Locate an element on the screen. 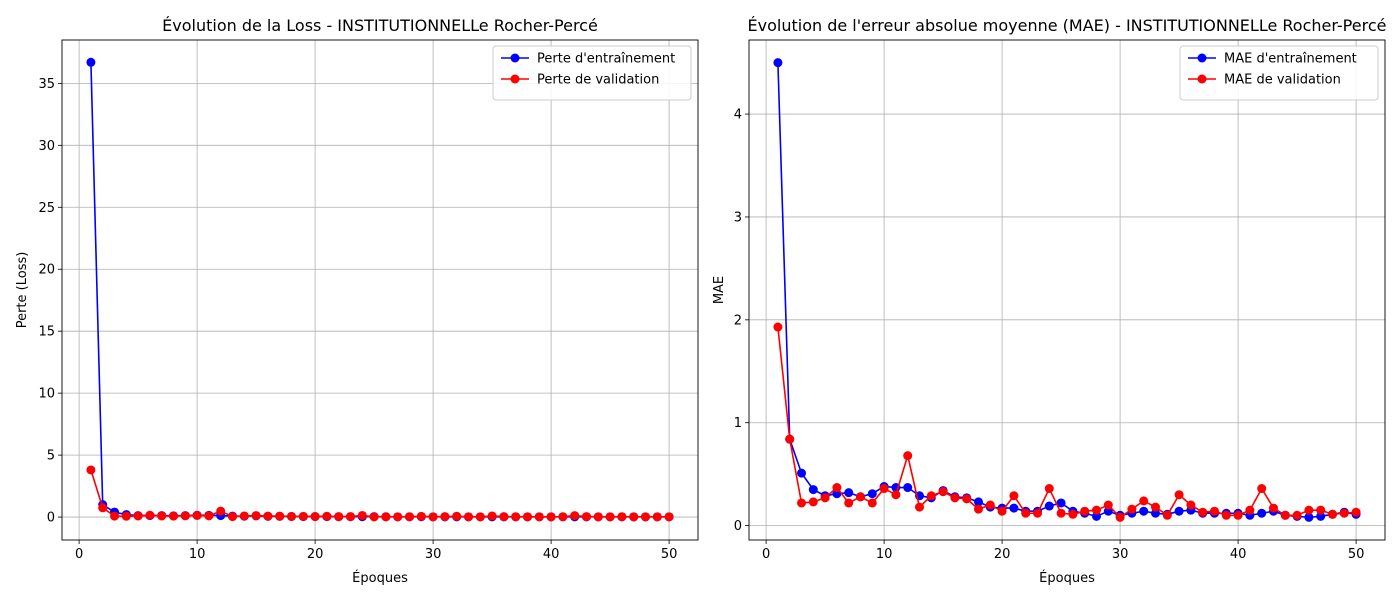  y-tick-label: 20 is located at coordinates (46, 270).